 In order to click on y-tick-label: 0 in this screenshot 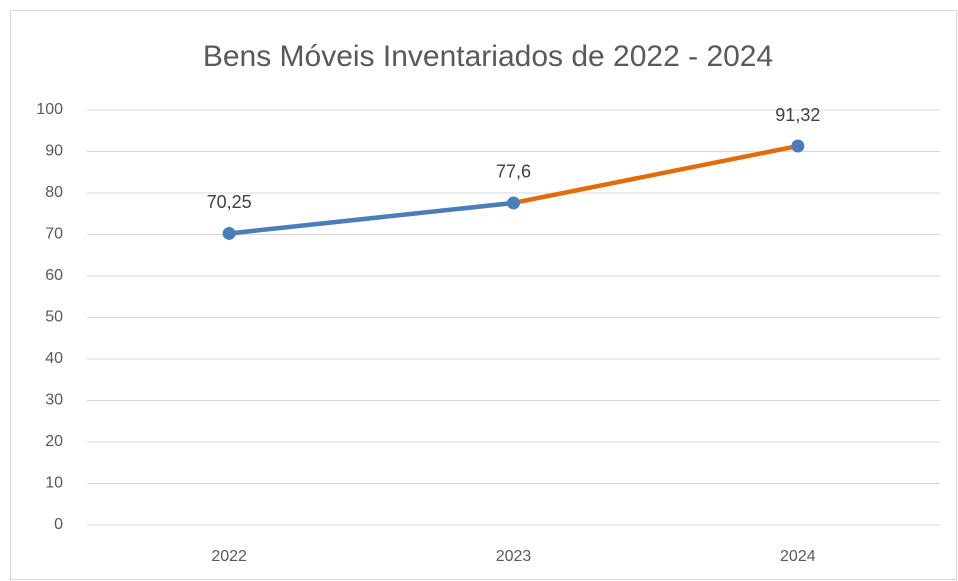, I will do `click(58, 524)`.